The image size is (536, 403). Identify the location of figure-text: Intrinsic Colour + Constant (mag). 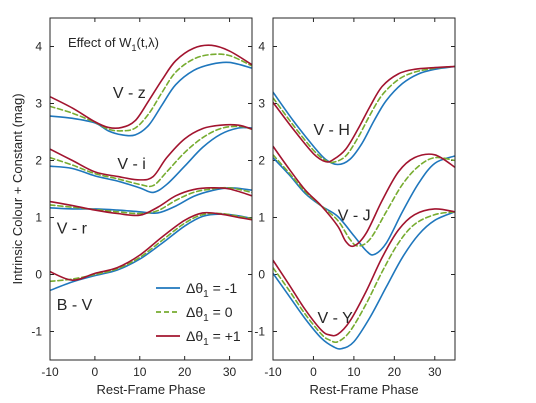
(17, 188).